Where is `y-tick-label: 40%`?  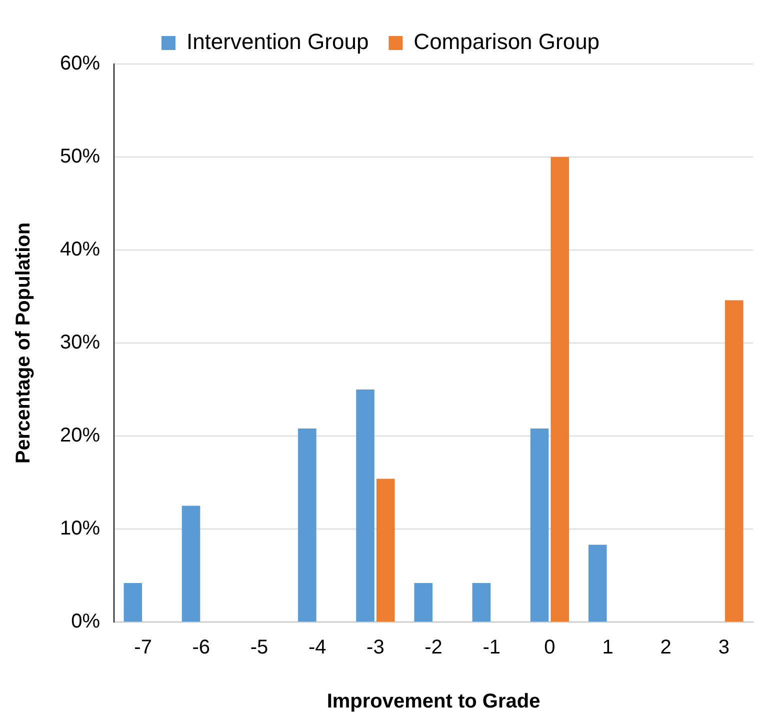 y-tick-label: 40% is located at coordinates (80, 249).